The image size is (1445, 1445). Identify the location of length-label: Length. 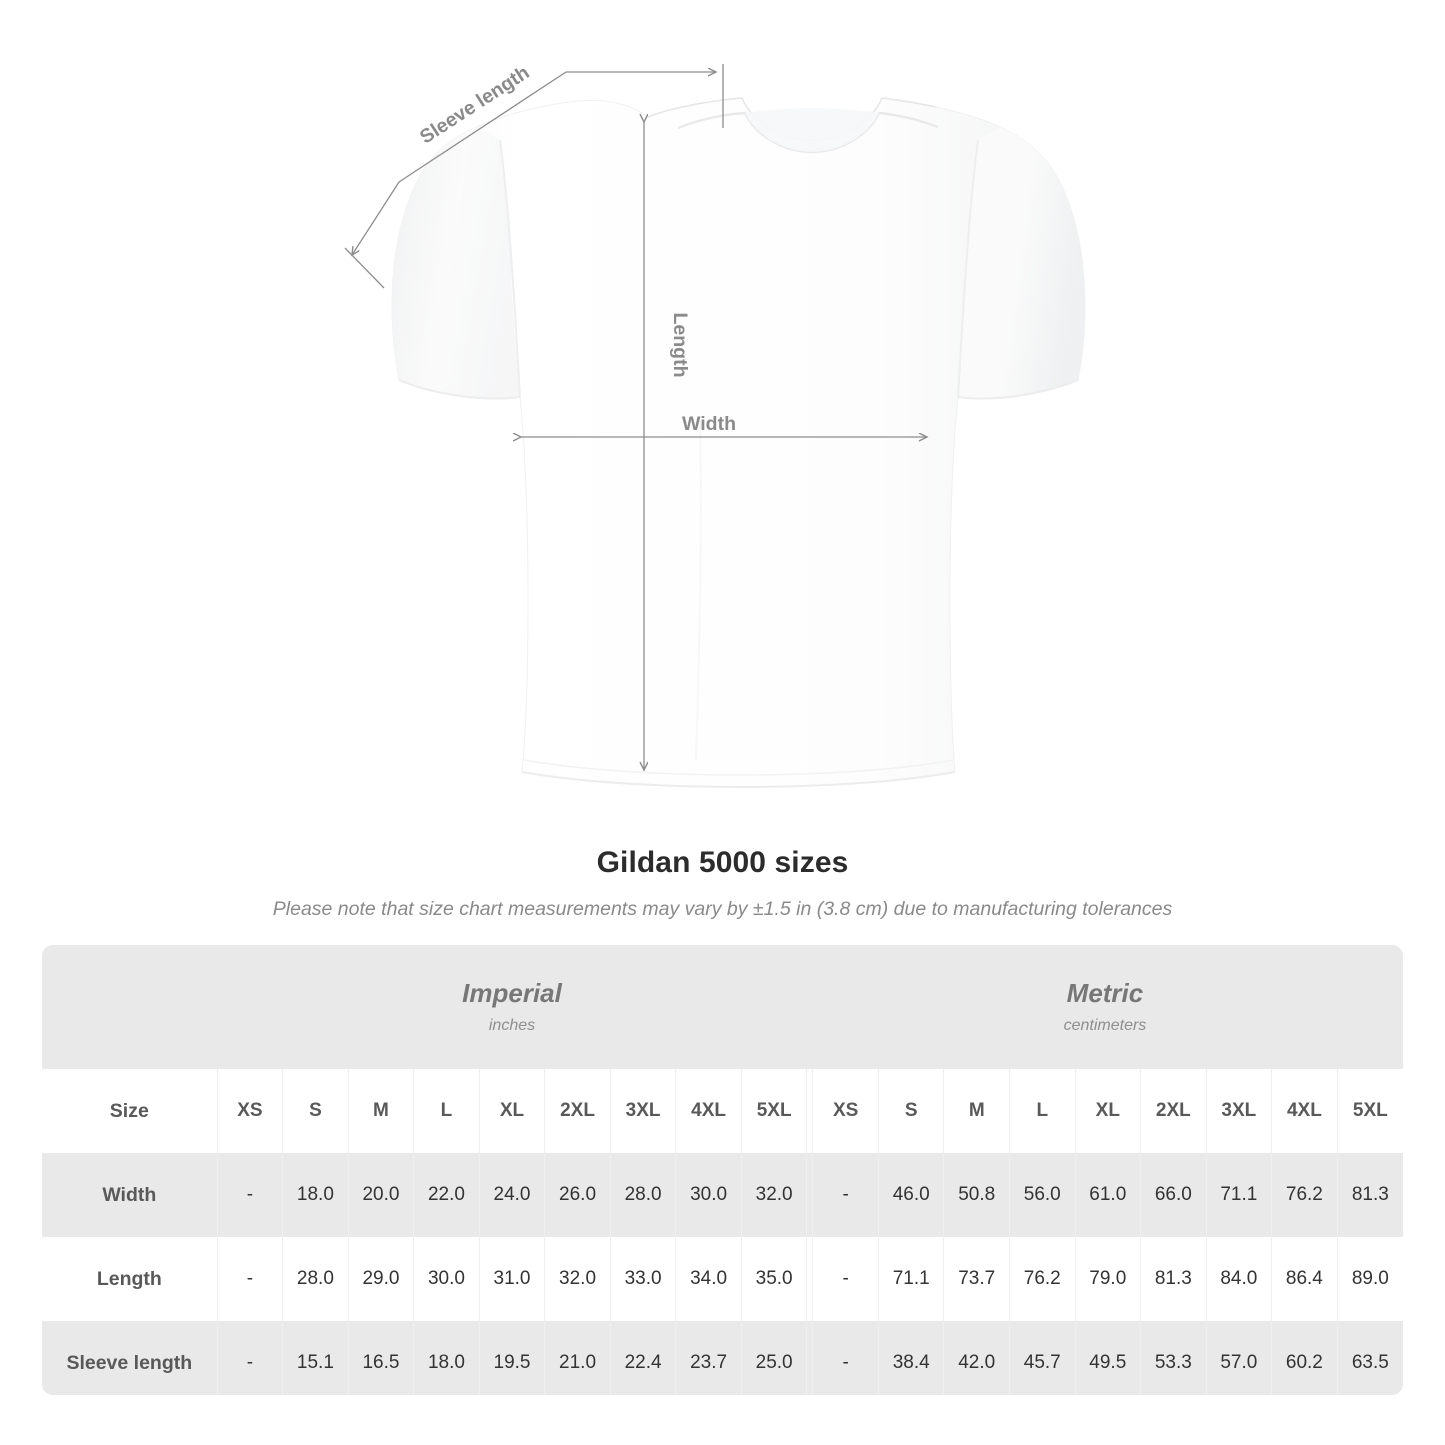
(680, 345).